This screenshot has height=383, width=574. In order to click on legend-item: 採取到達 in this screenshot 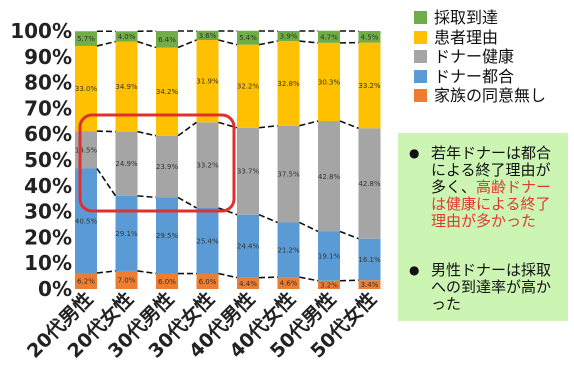, I will do `click(494, 18)`.